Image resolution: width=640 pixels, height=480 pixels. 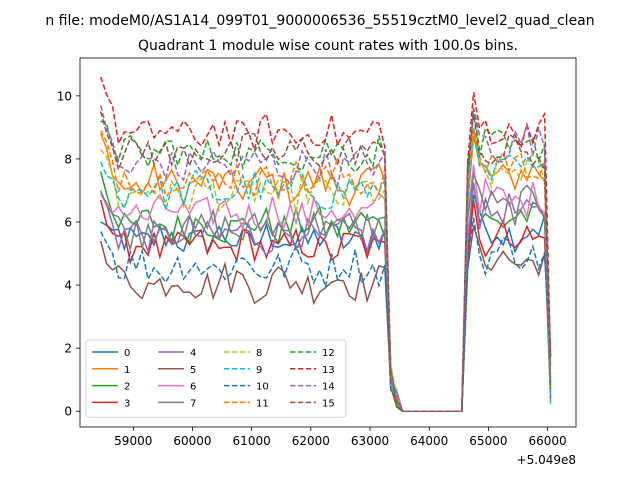 I want to click on legend-label: 5, so click(x=193, y=370).